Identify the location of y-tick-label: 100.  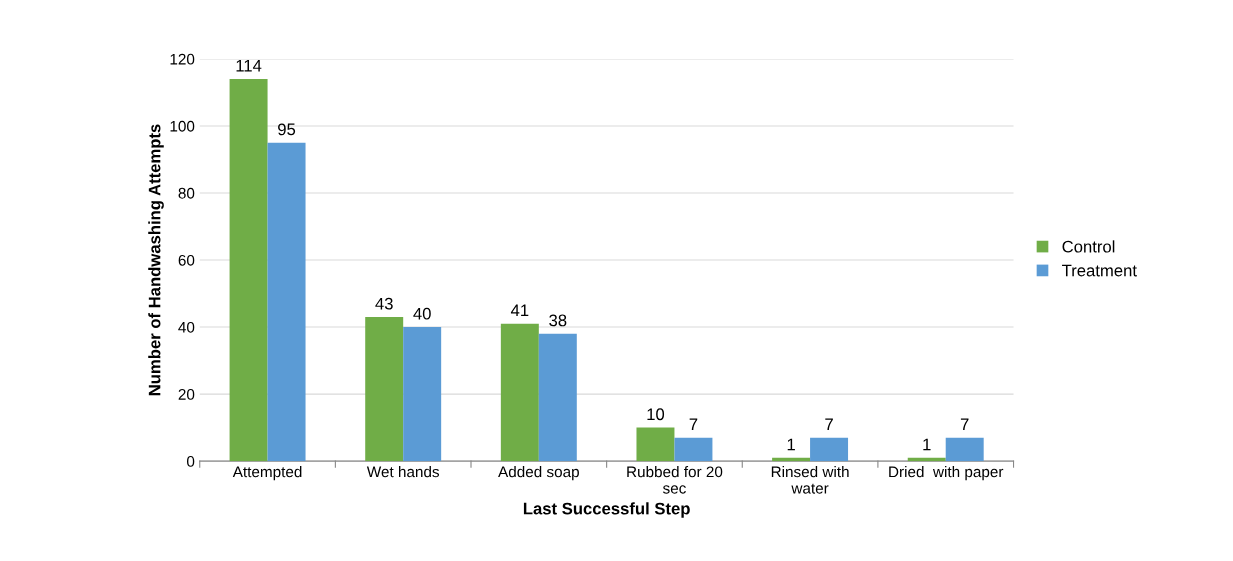
(182, 126).